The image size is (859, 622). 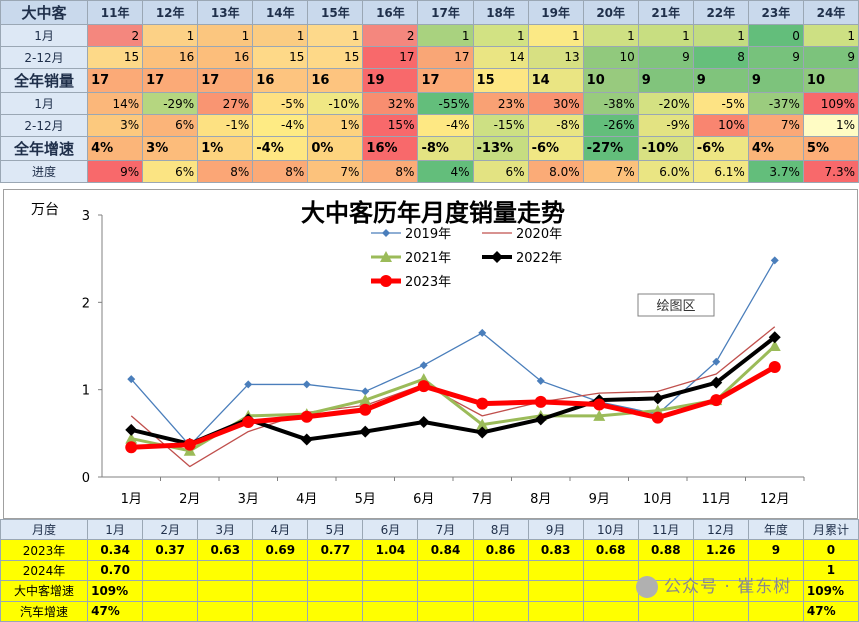 What do you see at coordinates (665, 529) in the screenshot?
I see `month-header: 11月` at bounding box center [665, 529].